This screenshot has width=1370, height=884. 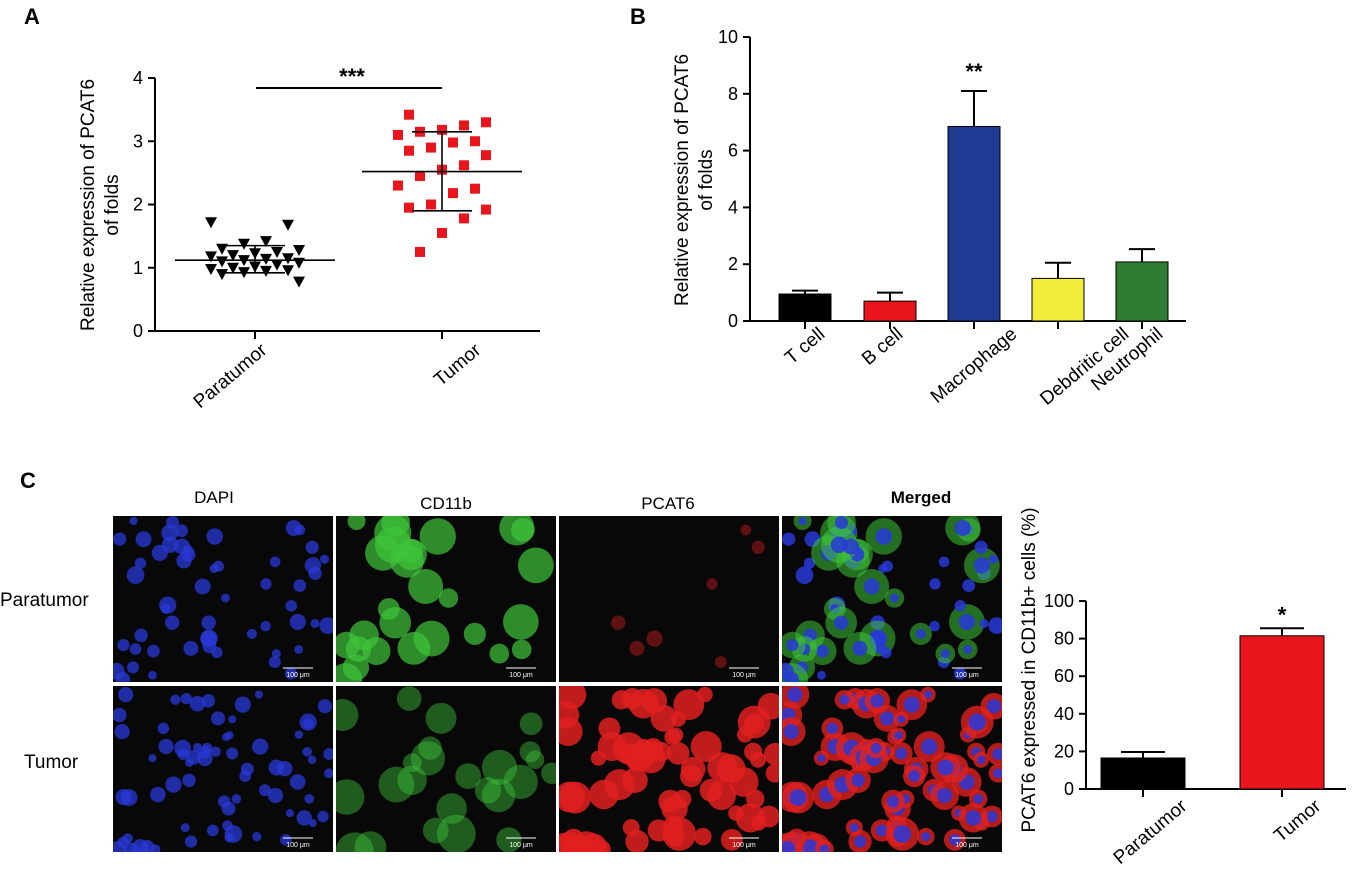 I want to click on panel-a-ytick-label: 4, so click(x=138, y=78).